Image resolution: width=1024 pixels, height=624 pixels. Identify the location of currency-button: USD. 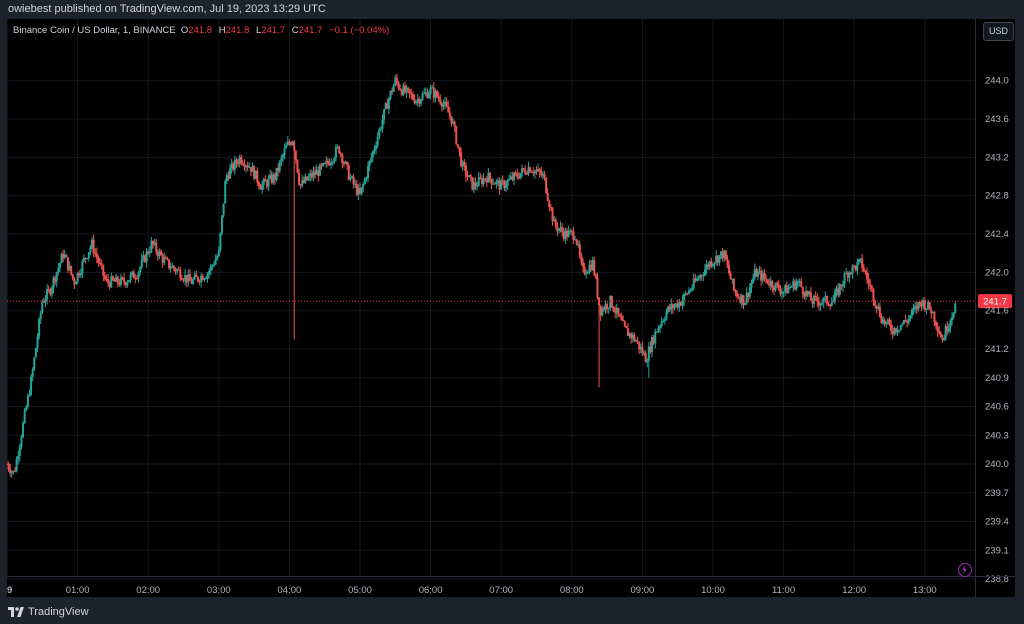
(998, 31).